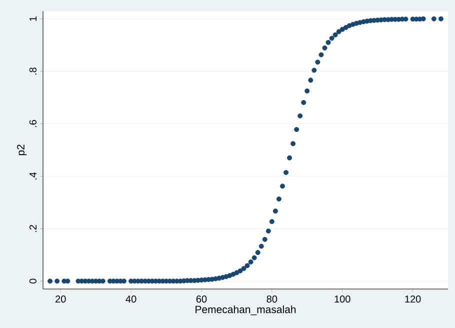 This screenshot has height=328, width=455. What do you see at coordinates (33, 18) in the screenshot?
I see `y-tick-label: 1` at bounding box center [33, 18].